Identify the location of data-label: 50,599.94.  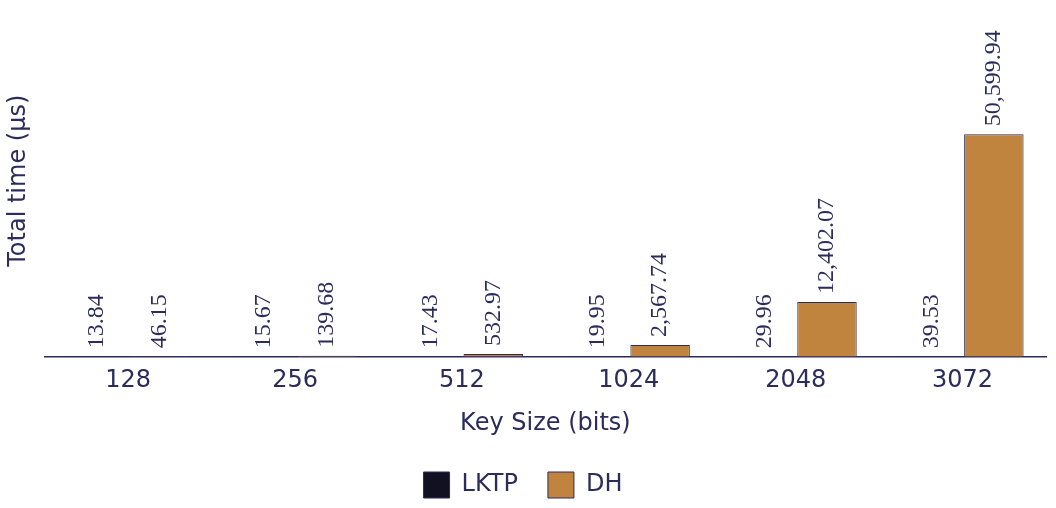
(992, 78).